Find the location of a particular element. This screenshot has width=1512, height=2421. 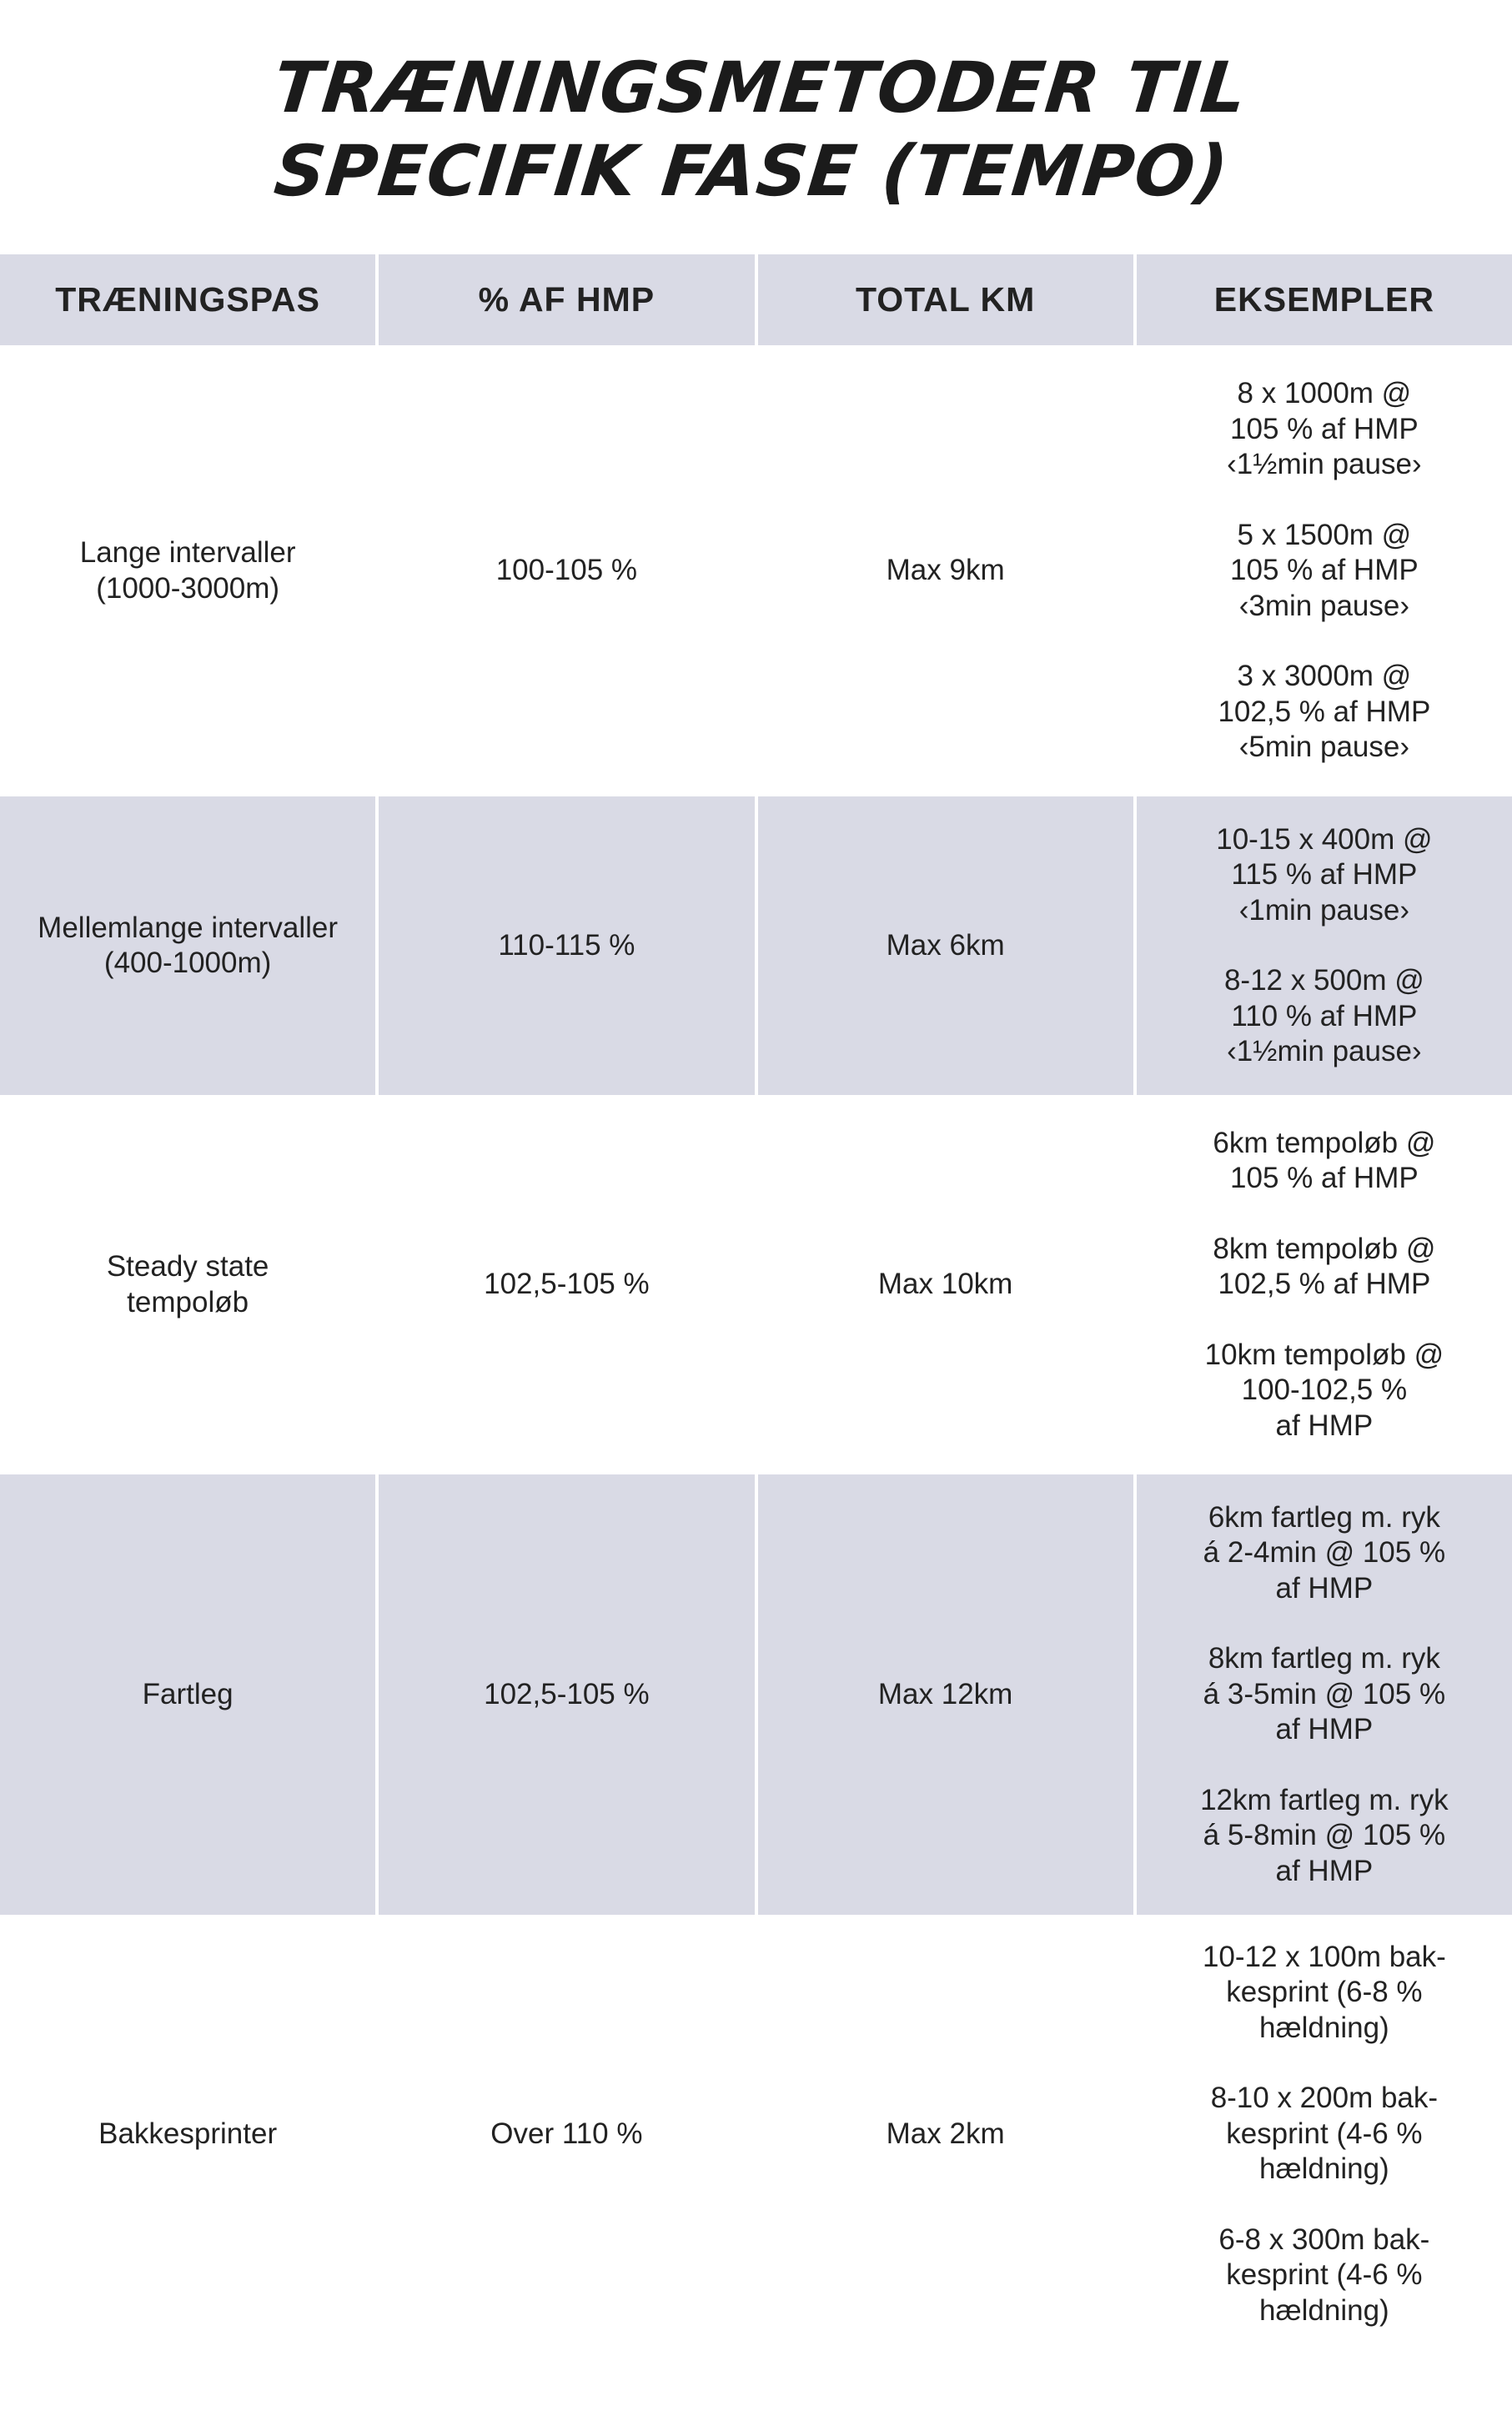

title-line-1: TRÆNINGSMETODER TIL is located at coordinates (760, 87).